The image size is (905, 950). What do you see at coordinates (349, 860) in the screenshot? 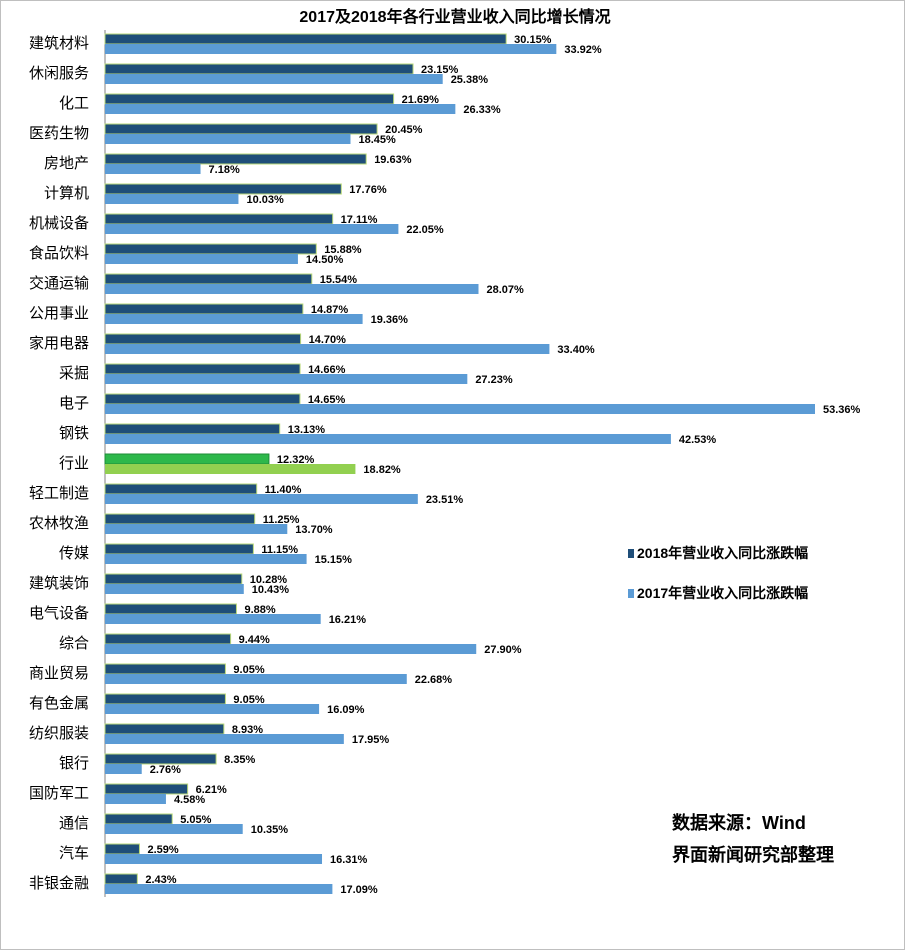
I see `data-label-2017: 16.31%` at bounding box center [349, 860].